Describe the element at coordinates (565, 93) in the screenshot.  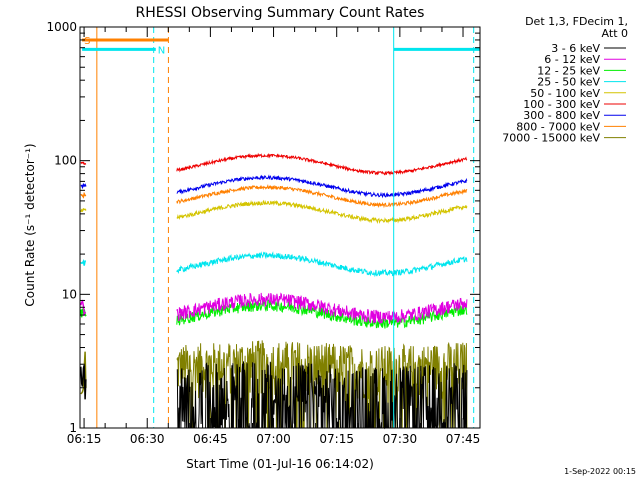
I see `legend-label-4: 50 - 100 keV` at that location.